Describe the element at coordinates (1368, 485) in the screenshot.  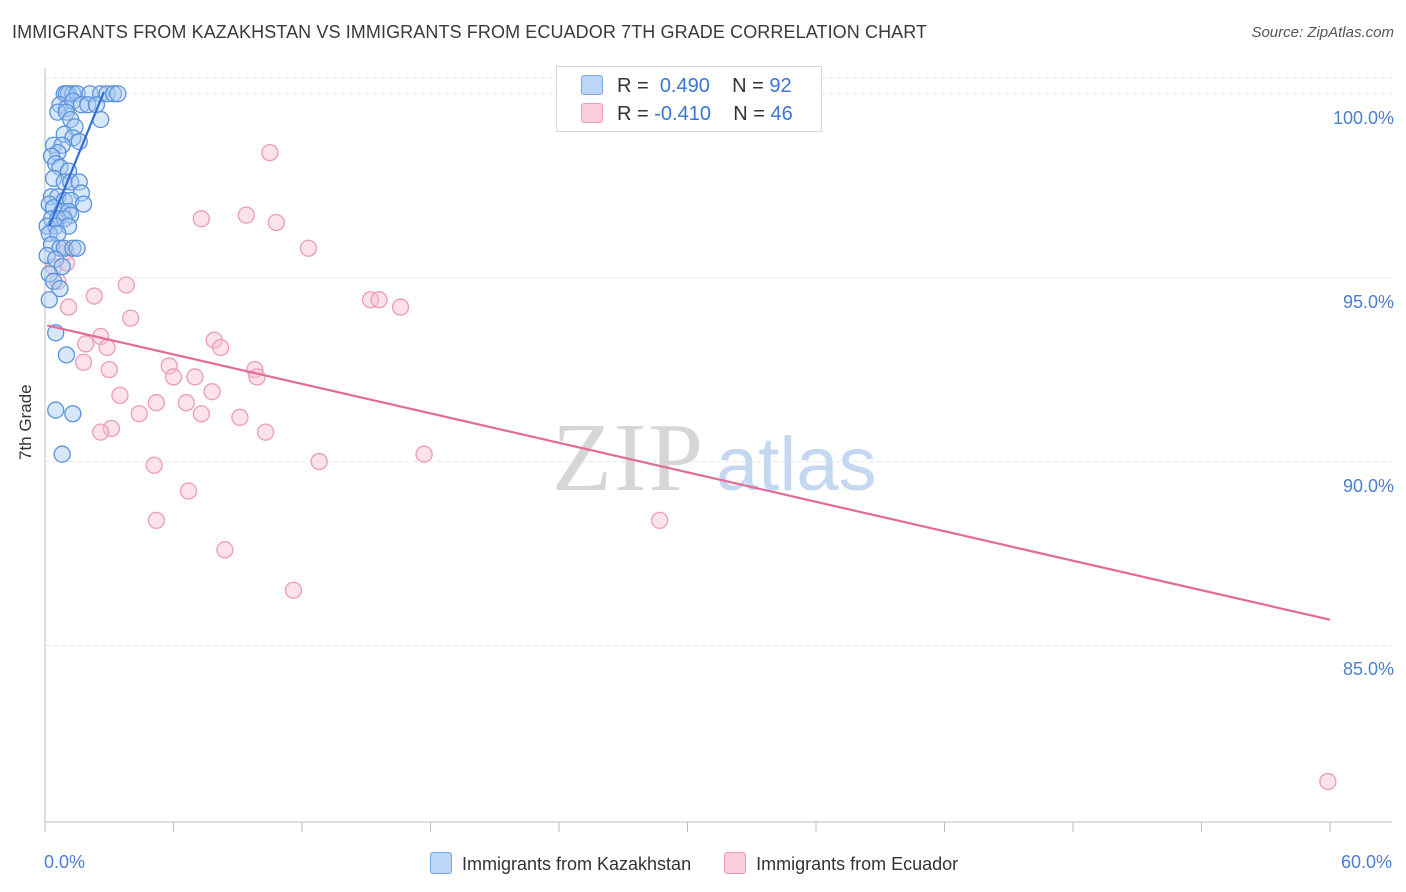
I see `y-tick-label-90: 90.0%` at that location.